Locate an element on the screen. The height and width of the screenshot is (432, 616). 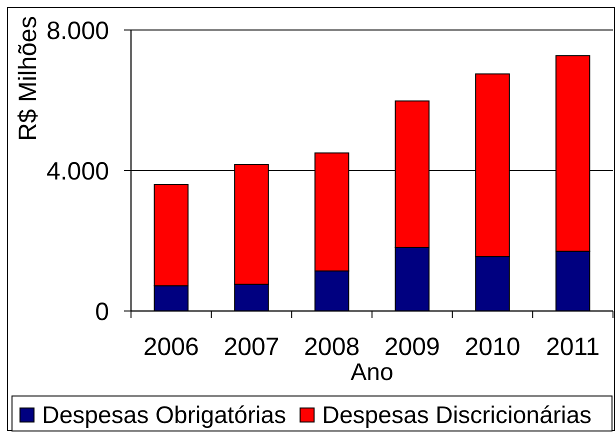
x-tick-label: 2006 is located at coordinates (171, 347).